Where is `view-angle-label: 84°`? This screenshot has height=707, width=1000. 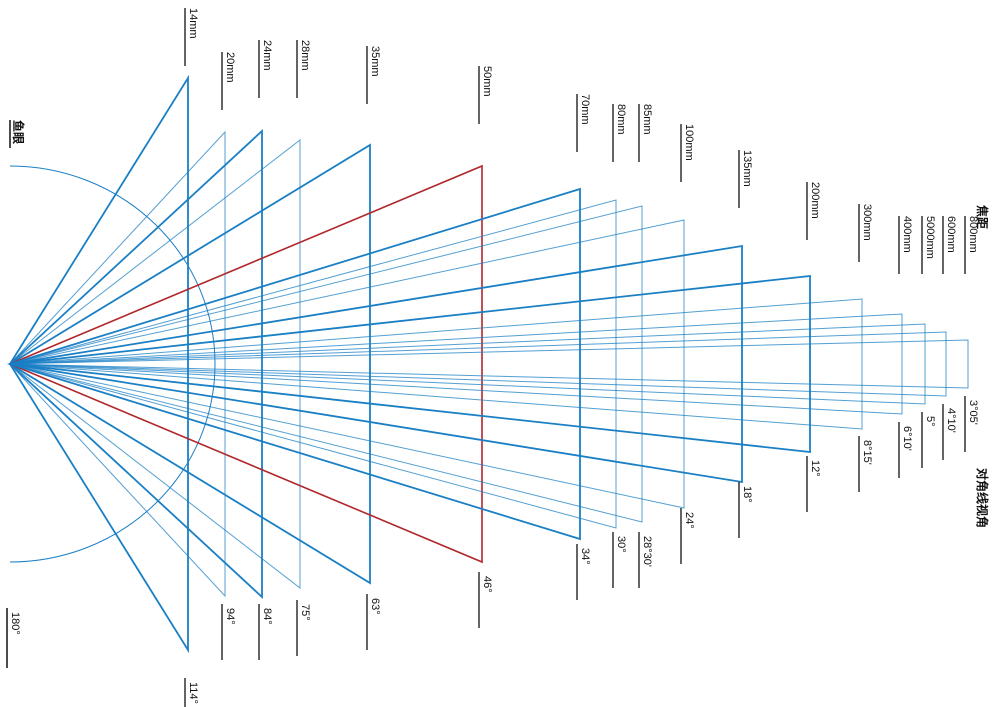 view-angle-label: 84° is located at coordinates (267, 616).